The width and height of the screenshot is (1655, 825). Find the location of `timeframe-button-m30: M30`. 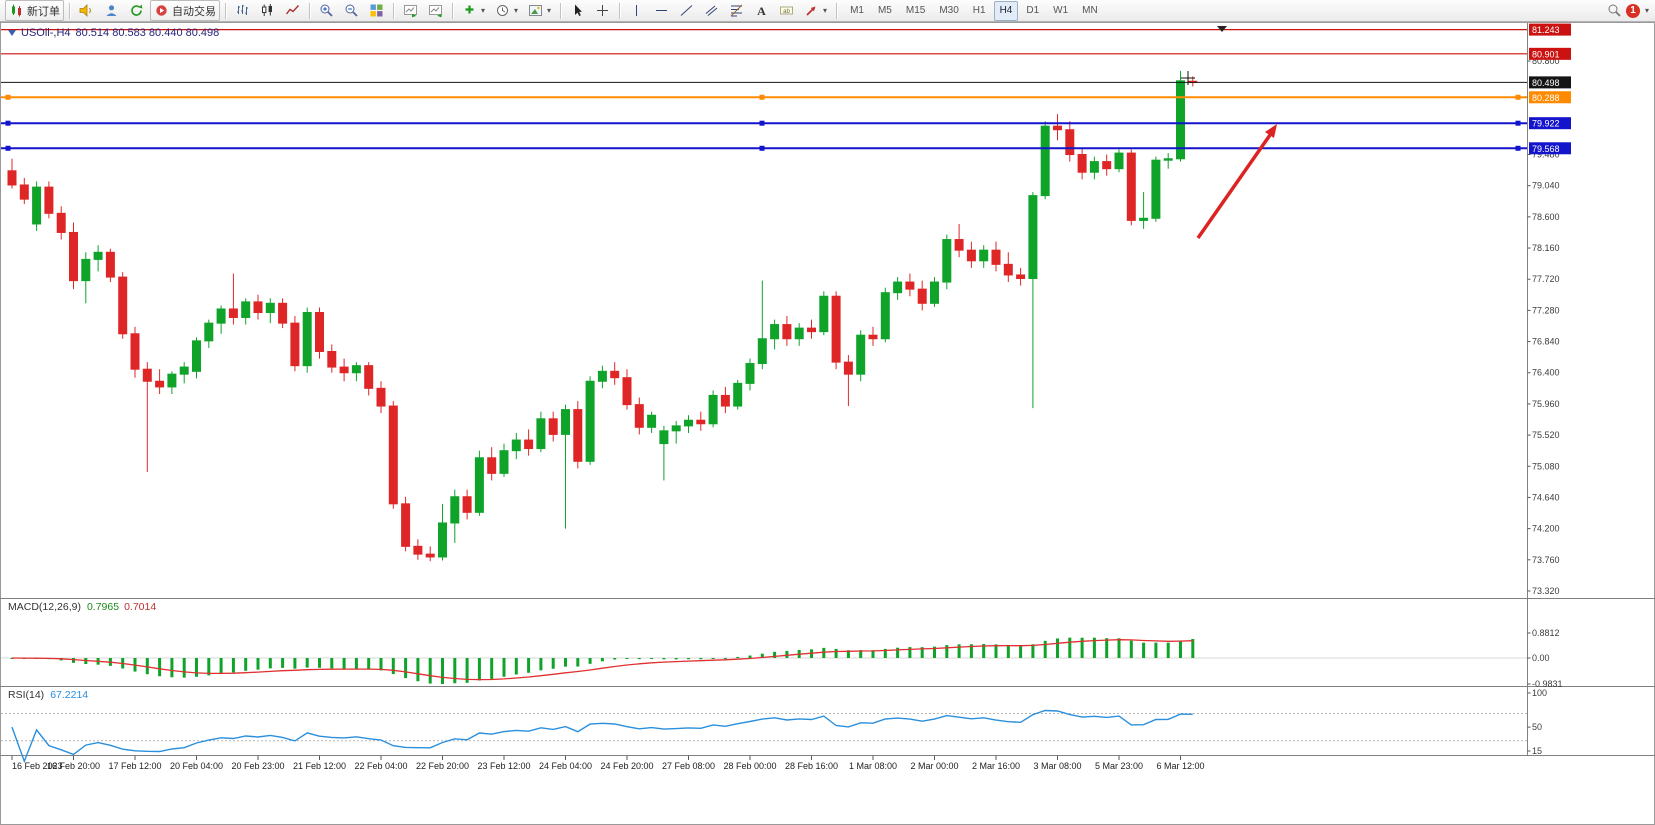

timeframe-button-m30: M30 is located at coordinates (949, 10).